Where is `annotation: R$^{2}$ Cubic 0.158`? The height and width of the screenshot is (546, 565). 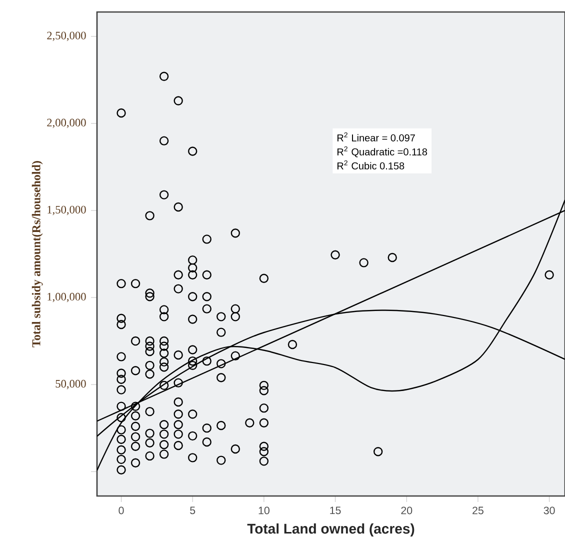
annotation: R$^{2}$ Cubic 0.158 is located at coordinates (370, 165).